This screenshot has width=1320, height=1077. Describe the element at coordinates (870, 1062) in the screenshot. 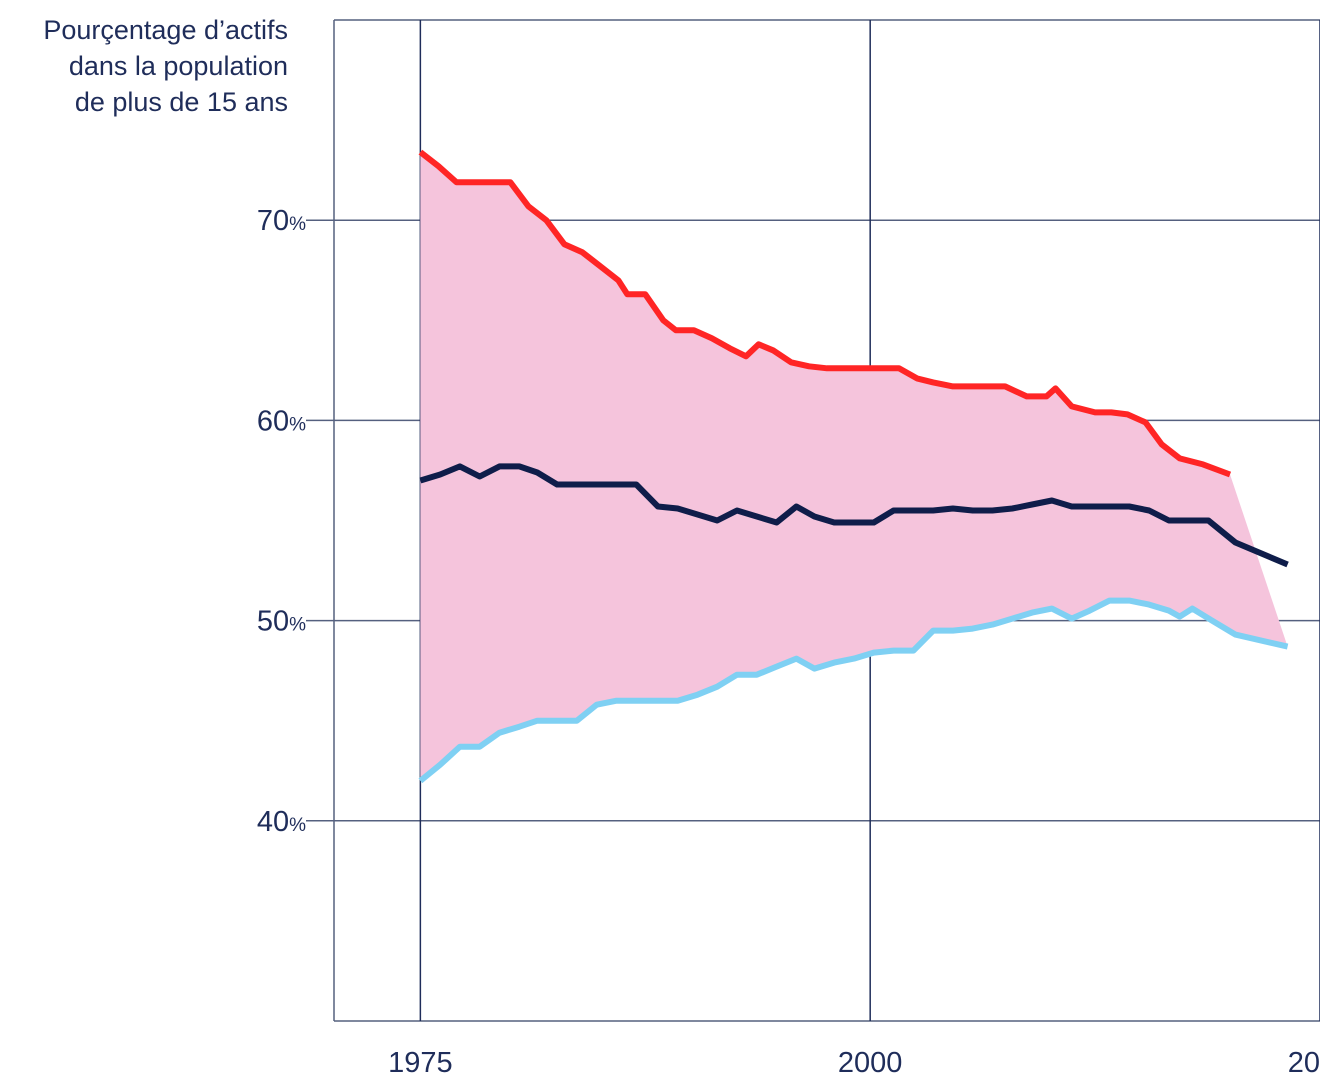

I see `x-tick-label-2000: 2000` at that location.